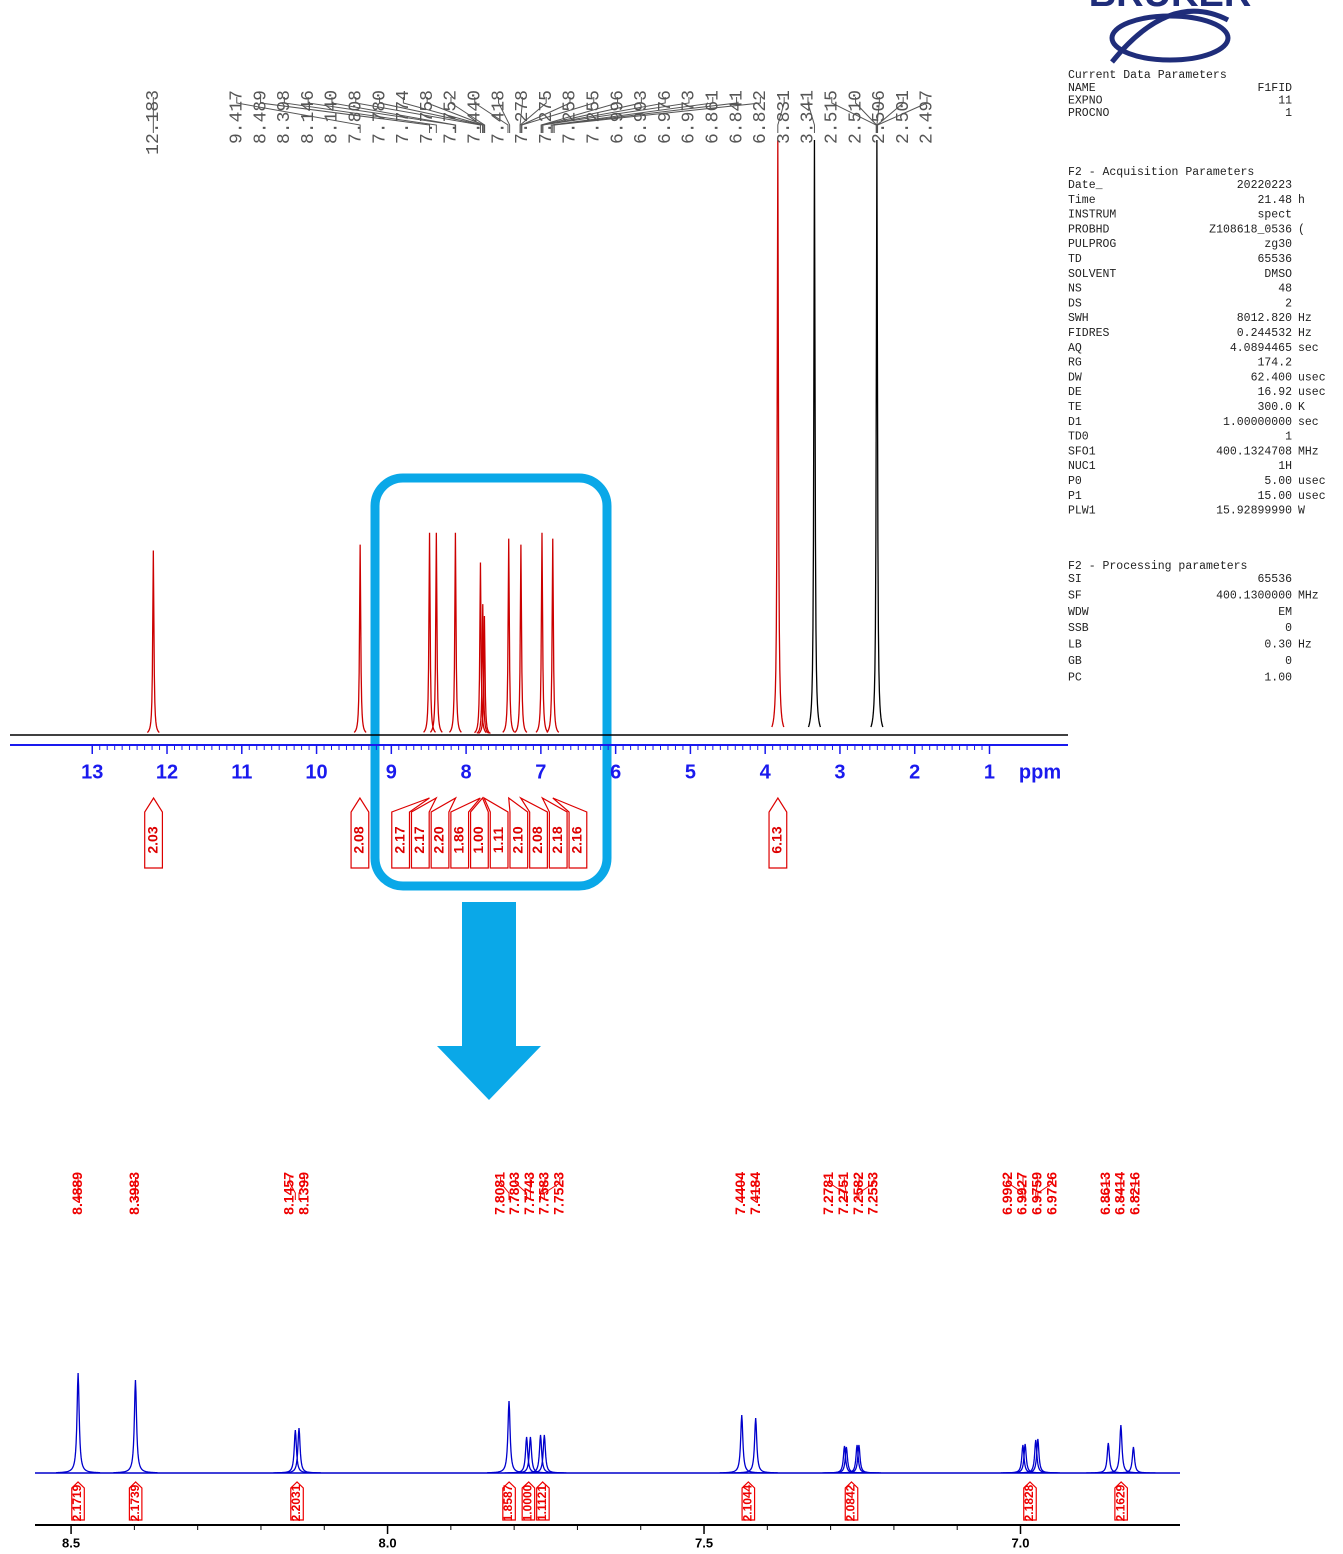  What do you see at coordinates (1022, 1193) in the screenshot?
I see `peak-label: 6.9927` at bounding box center [1022, 1193].